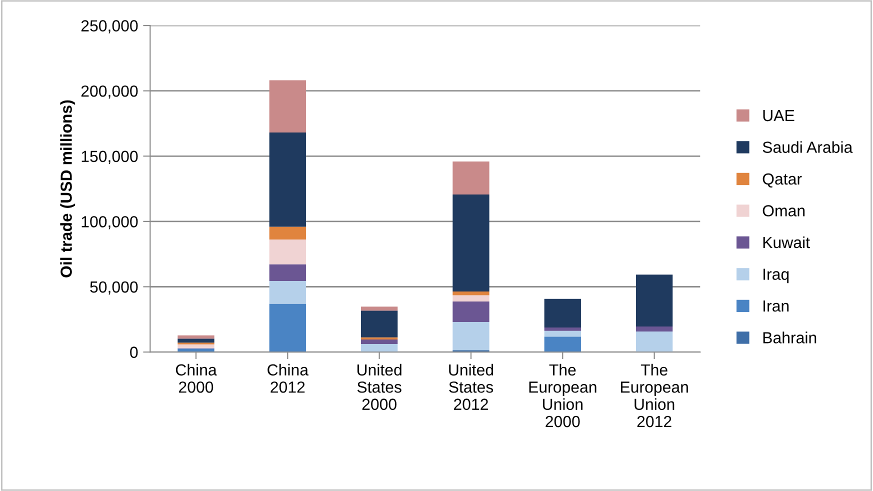  Describe the element at coordinates (379, 387) in the screenshot. I see `x-tick-label: United States 2000` at that location.